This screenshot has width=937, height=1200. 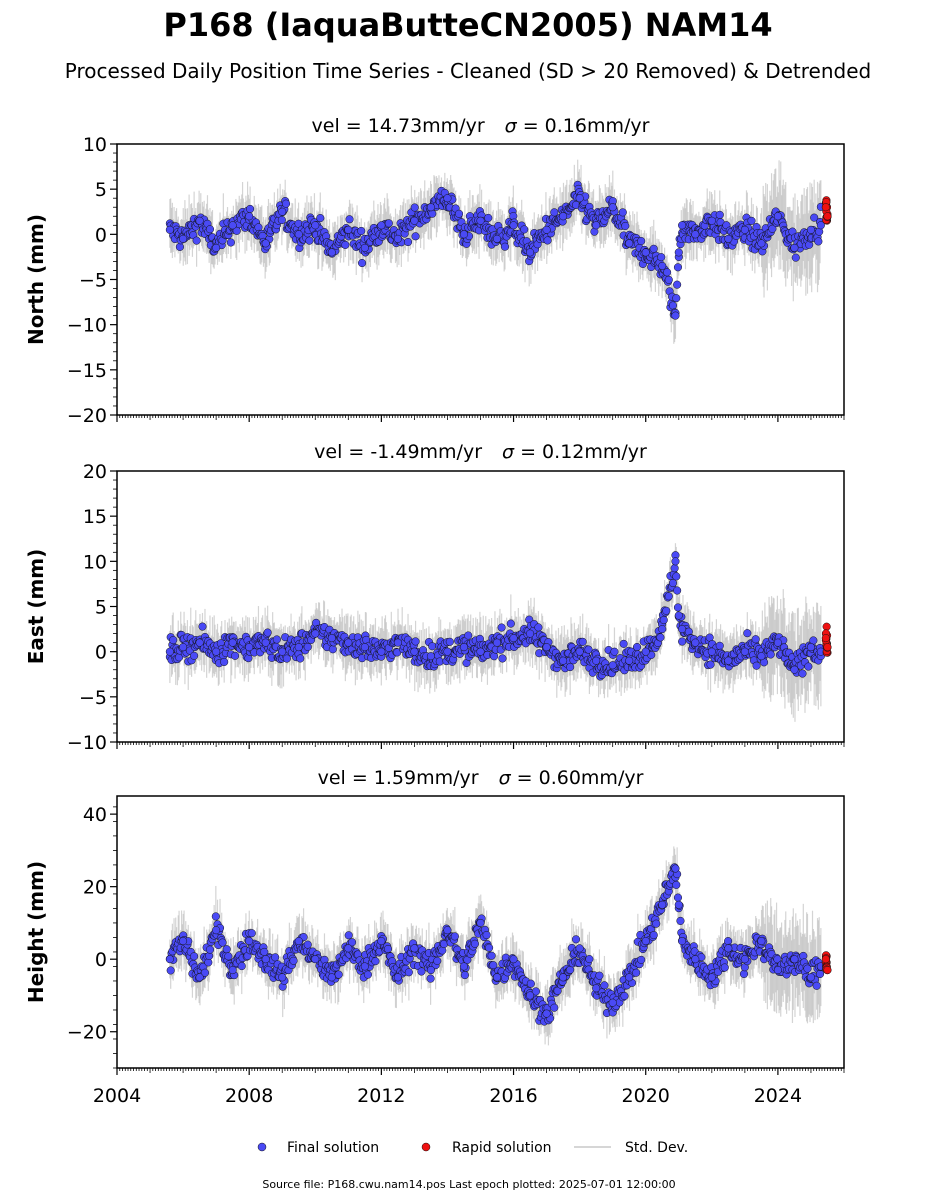 What do you see at coordinates (508, 452) in the screenshot?
I see `panel-title-sigma: σ` at bounding box center [508, 452].